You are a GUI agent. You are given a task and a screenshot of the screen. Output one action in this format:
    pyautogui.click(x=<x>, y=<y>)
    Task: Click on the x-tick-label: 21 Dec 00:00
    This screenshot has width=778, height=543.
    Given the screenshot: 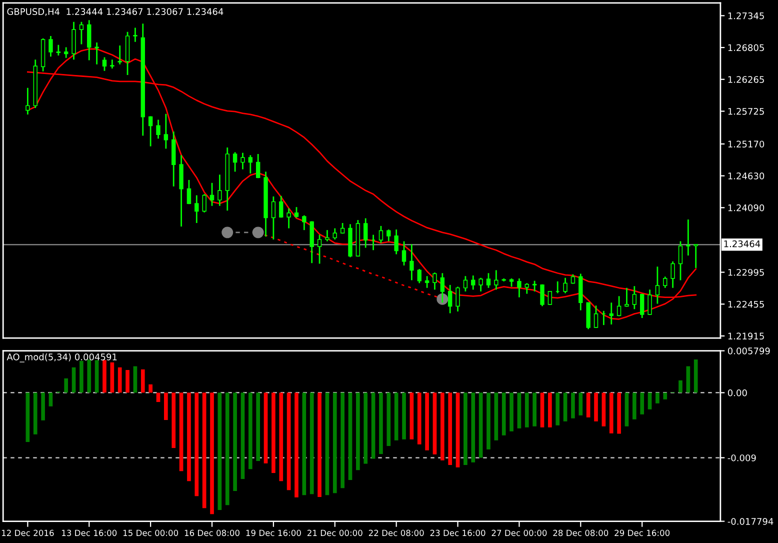 What is the action you would take?
    pyautogui.click(x=334, y=533)
    